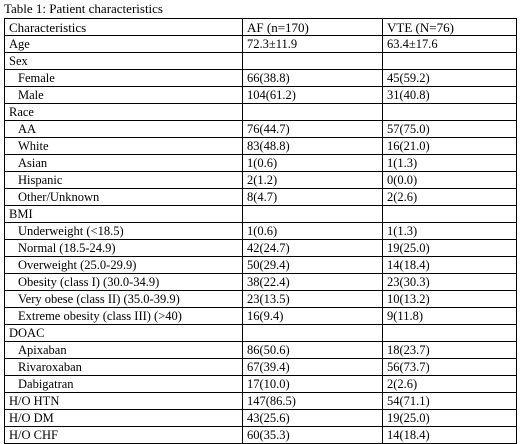  I want to click on table-row: Male 104(61.2) 31(40.8), so click(260, 95).